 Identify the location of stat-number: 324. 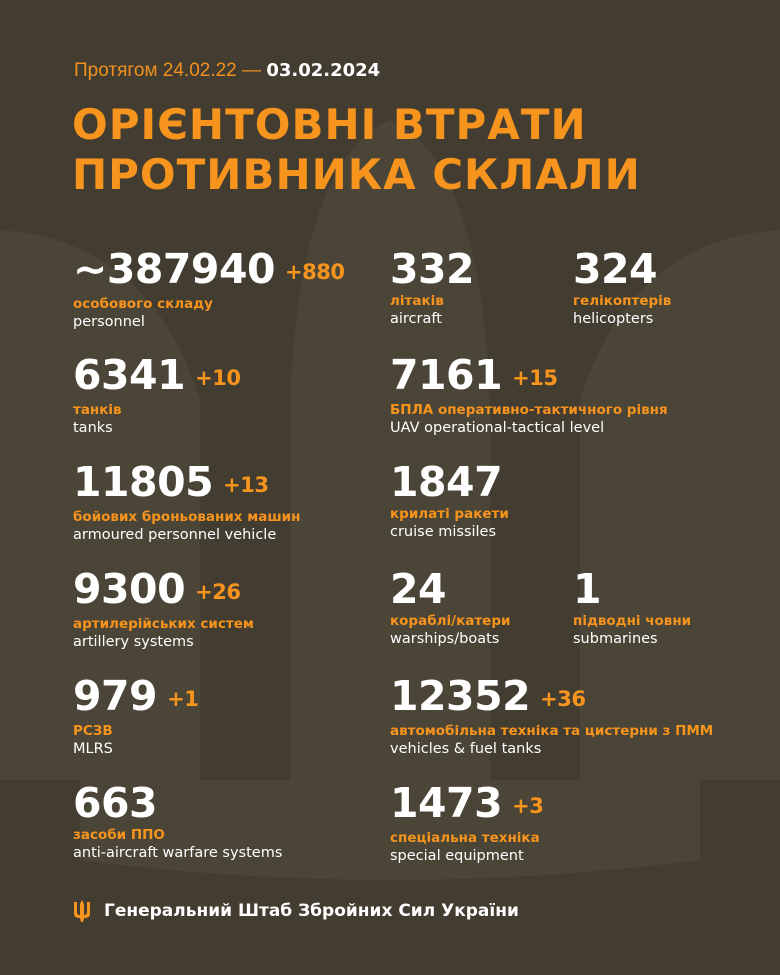
(615, 269).